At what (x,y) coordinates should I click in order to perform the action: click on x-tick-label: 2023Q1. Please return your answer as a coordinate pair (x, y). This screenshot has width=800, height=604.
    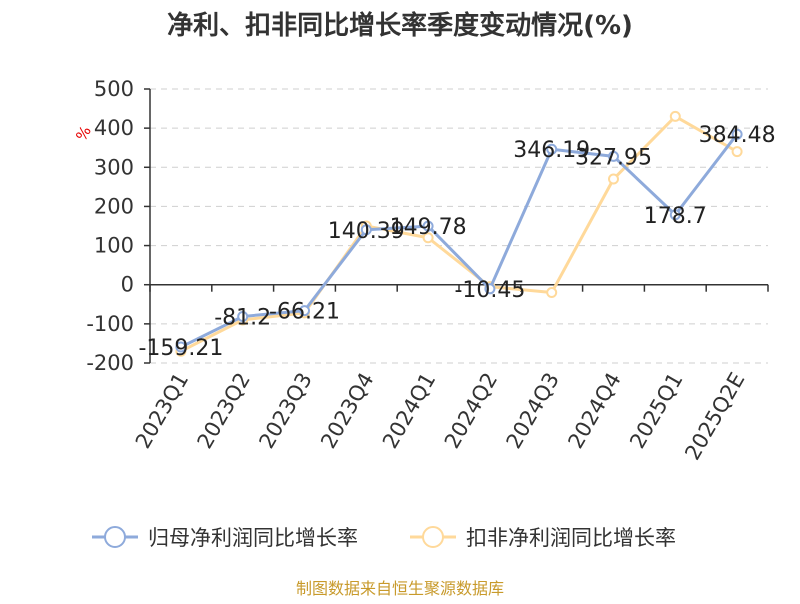
    Looking at the image, I should click on (162, 411).